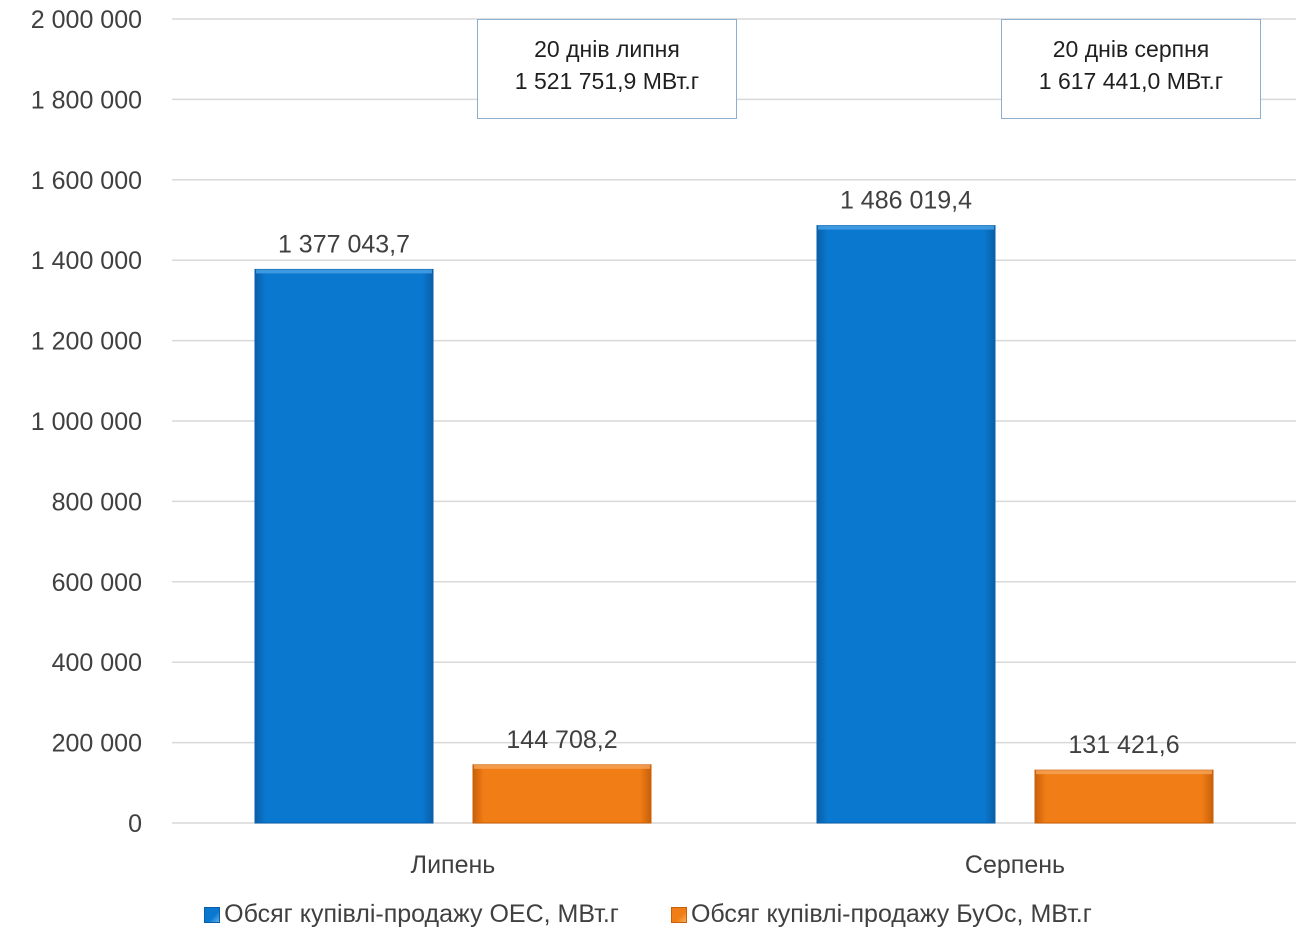 The height and width of the screenshot is (937, 1296). What do you see at coordinates (1131, 81) in the screenshot?
I see `annotation-august-line2: 1 617 441,0 МВт.г` at bounding box center [1131, 81].